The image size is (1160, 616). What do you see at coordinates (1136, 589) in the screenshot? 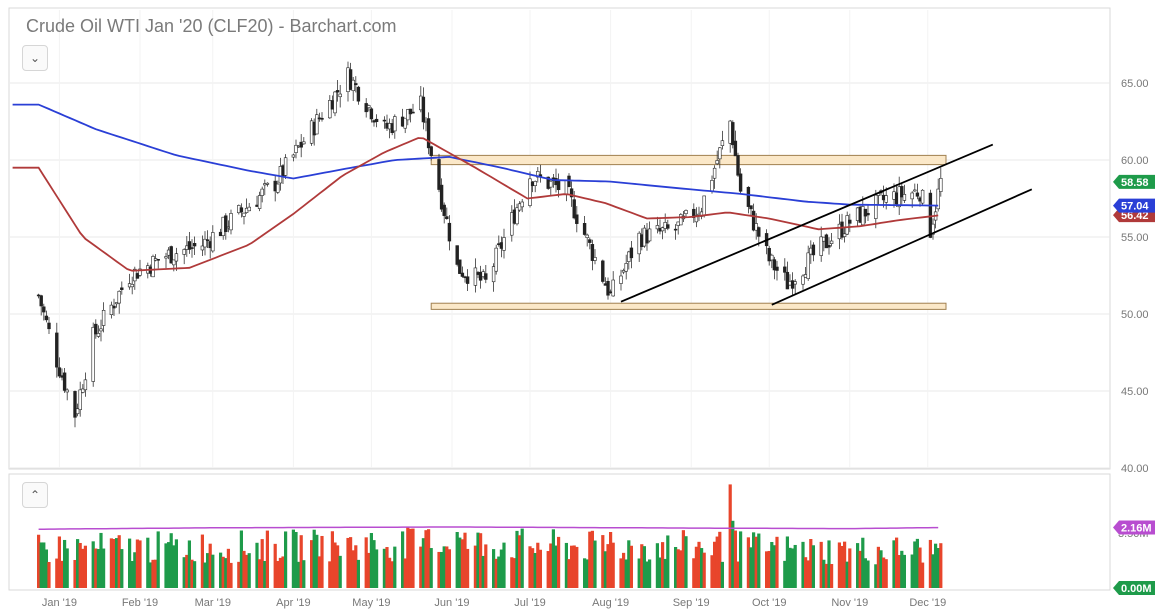
I see `volume-zero-badge-text: 0.00M` at bounding box center [1136, 589].